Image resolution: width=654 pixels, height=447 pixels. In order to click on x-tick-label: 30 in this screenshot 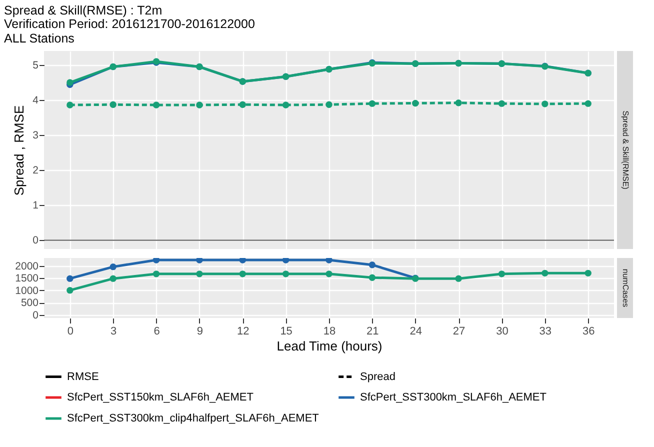, I will do `click(502, 332)`.